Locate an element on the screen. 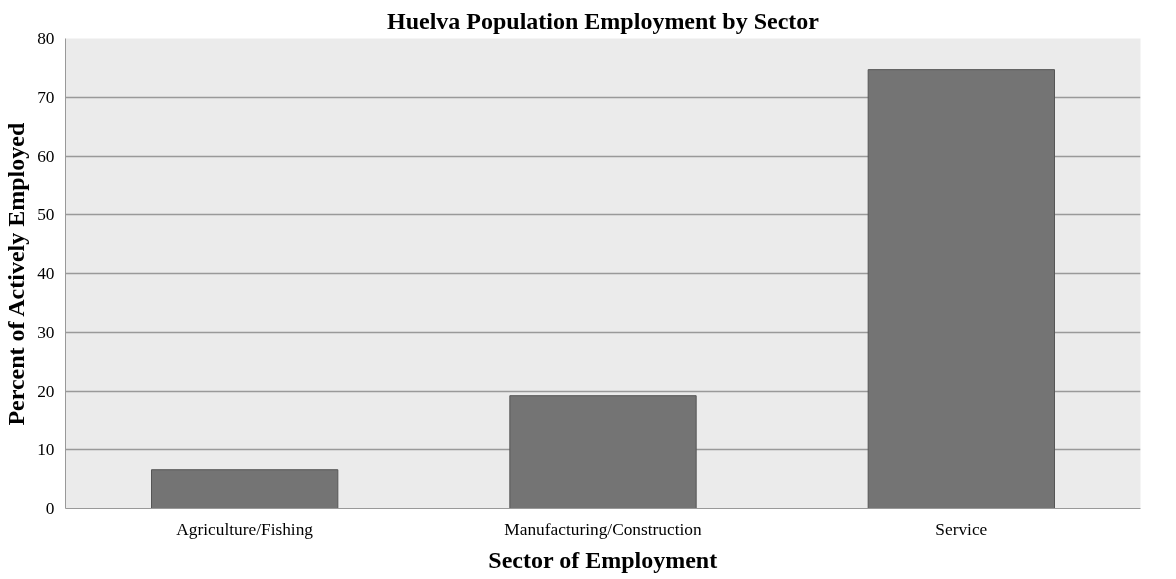 This screenshot has width=1176, height=579. x-tick-label: Service is located at coordinates (961, 529).